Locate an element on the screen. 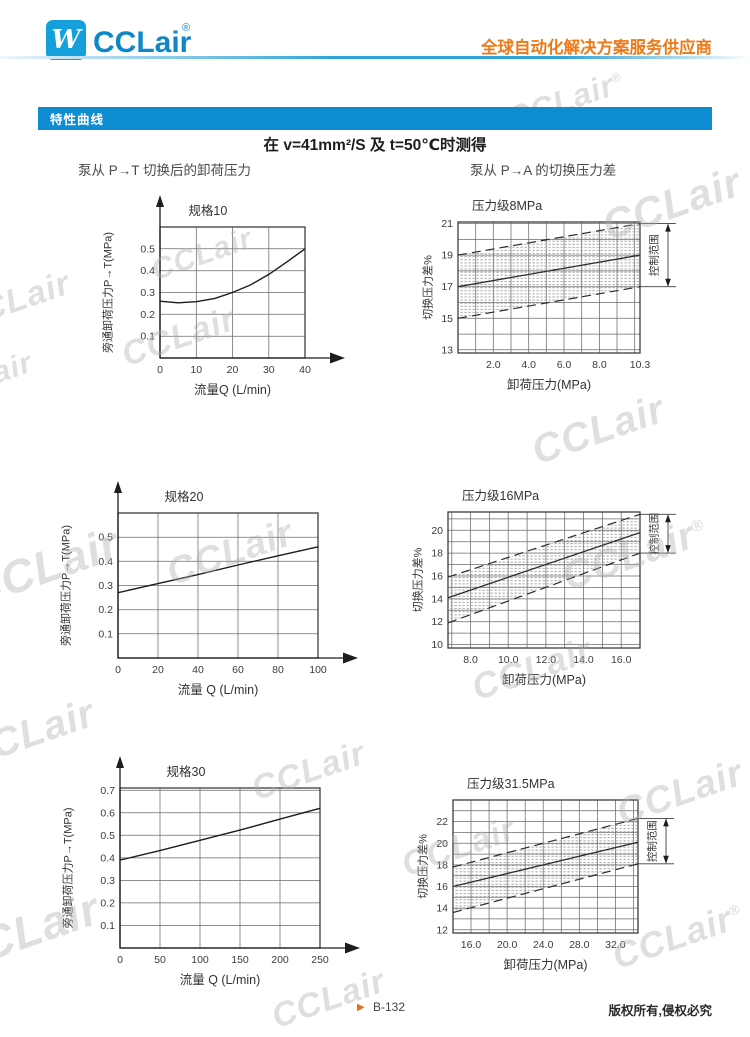  svg-text: 2.0 is located at coordinates (493, 365).